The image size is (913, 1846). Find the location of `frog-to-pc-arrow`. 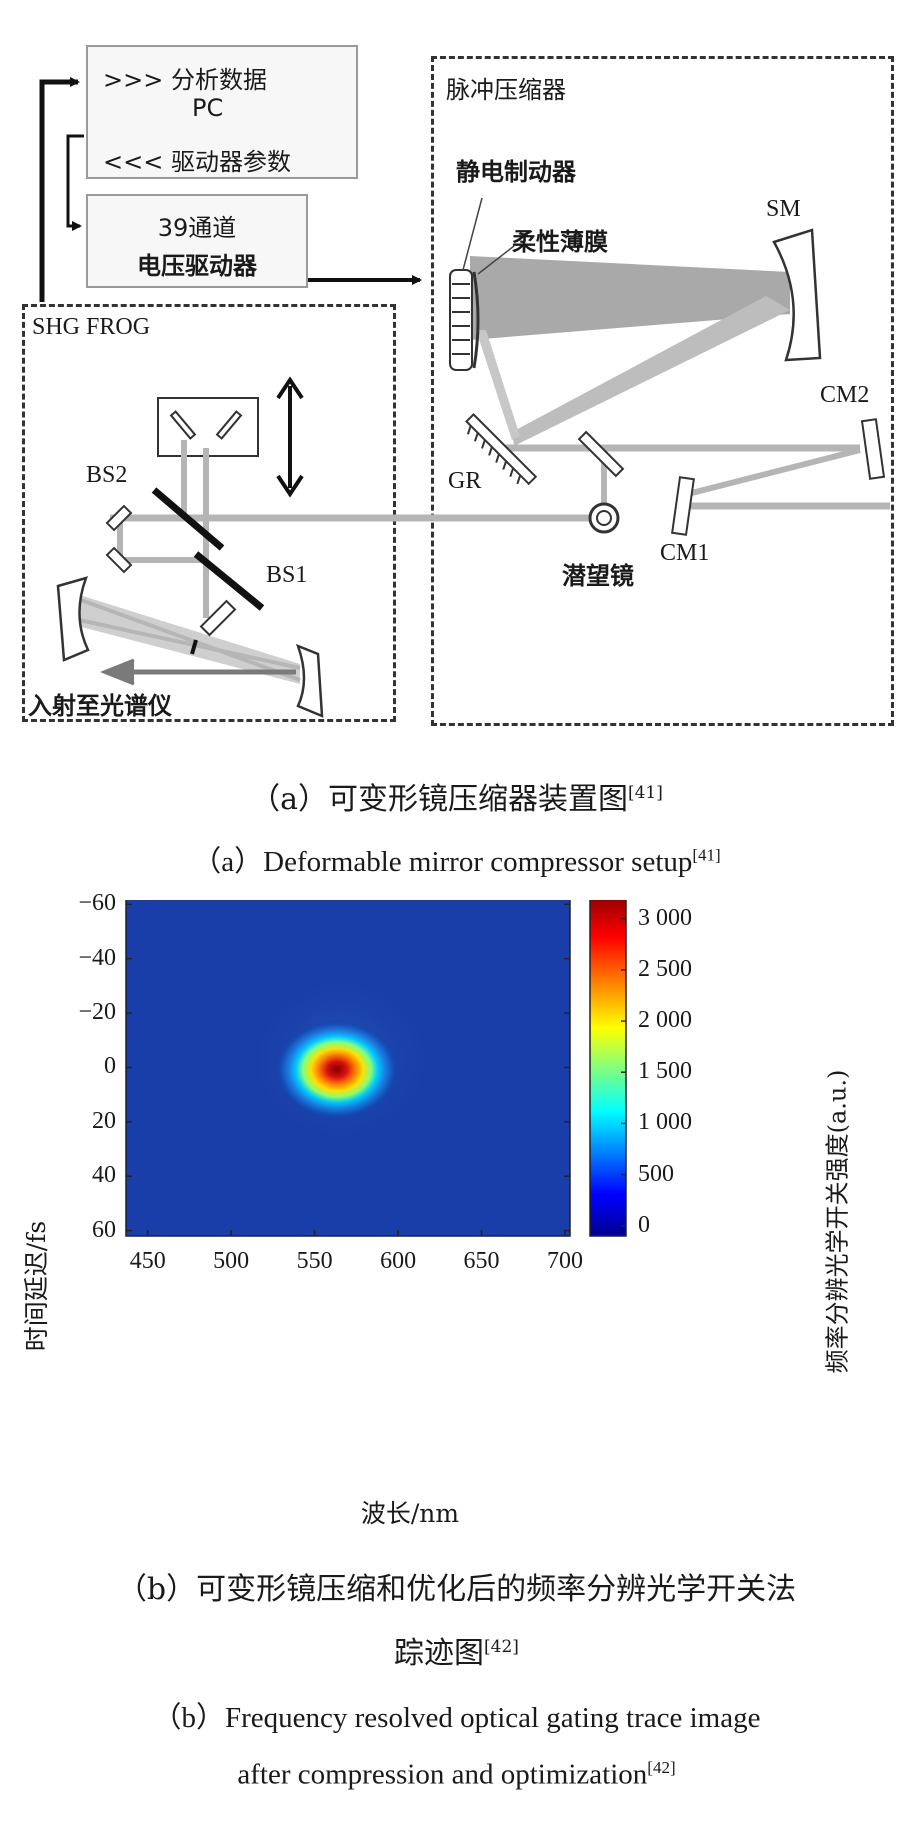

frog-to-pc-arrow is located at coordinates (59, 189).